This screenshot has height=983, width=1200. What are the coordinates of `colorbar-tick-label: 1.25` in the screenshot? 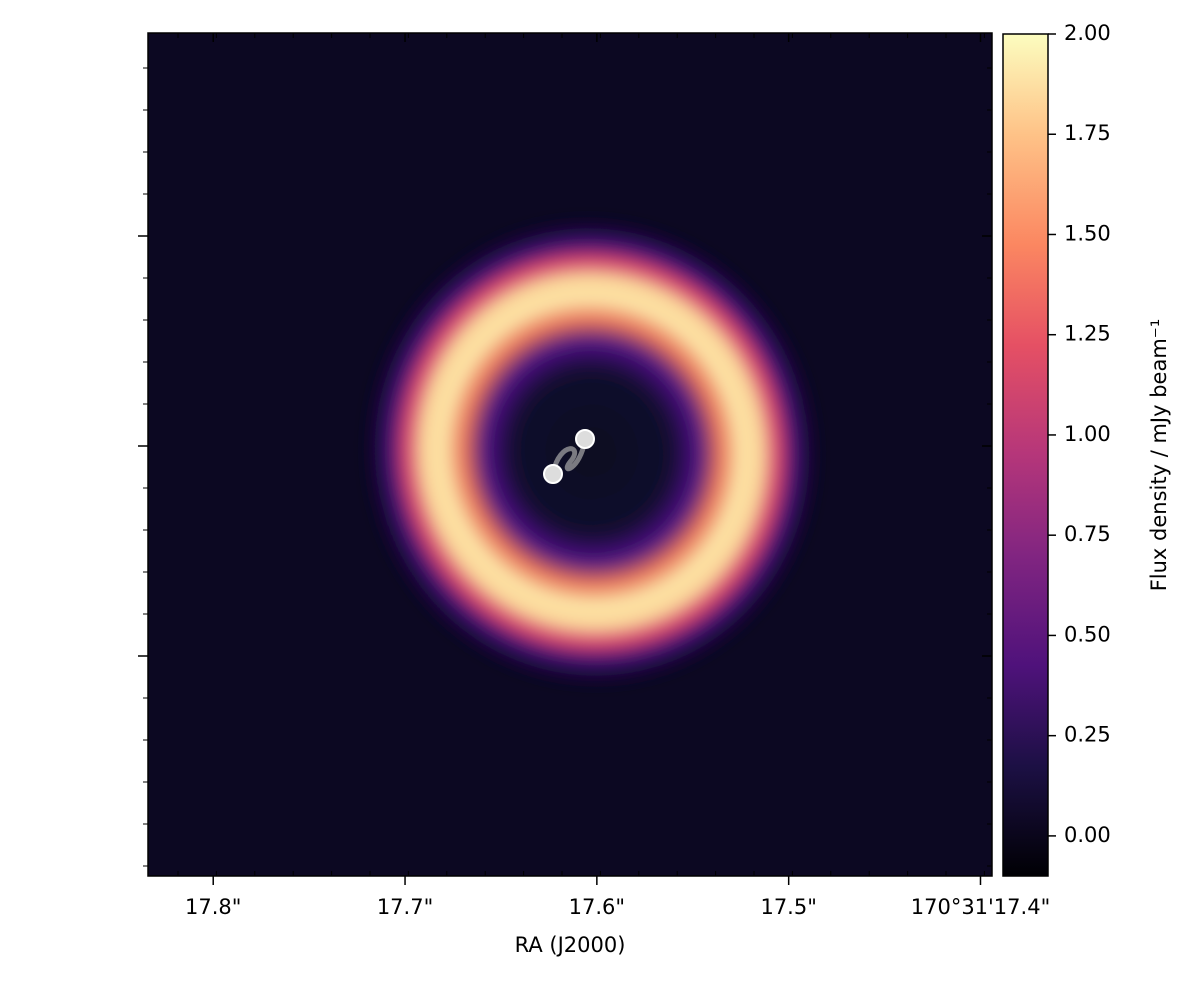 It's located at (1087, 334).